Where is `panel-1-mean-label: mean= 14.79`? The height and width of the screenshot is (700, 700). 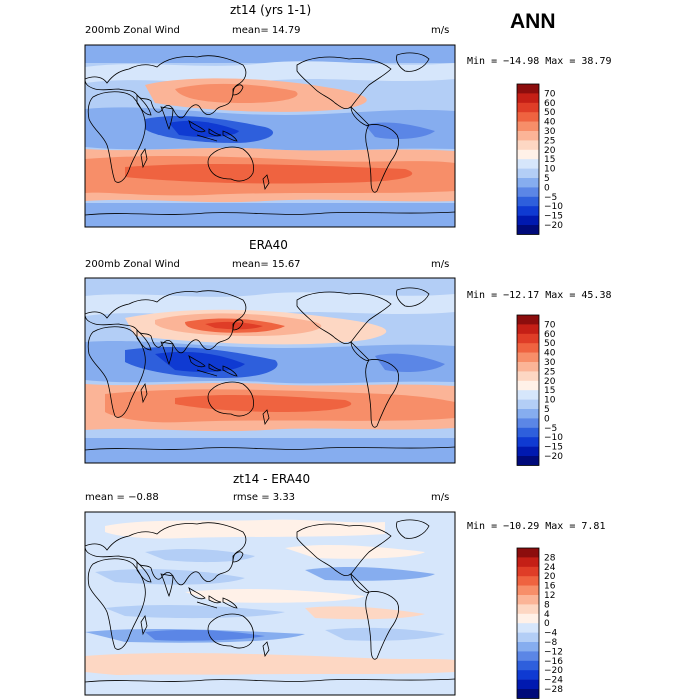 panel-1-mean-label: mean= 14.79 is located at coordinates (266, 30).